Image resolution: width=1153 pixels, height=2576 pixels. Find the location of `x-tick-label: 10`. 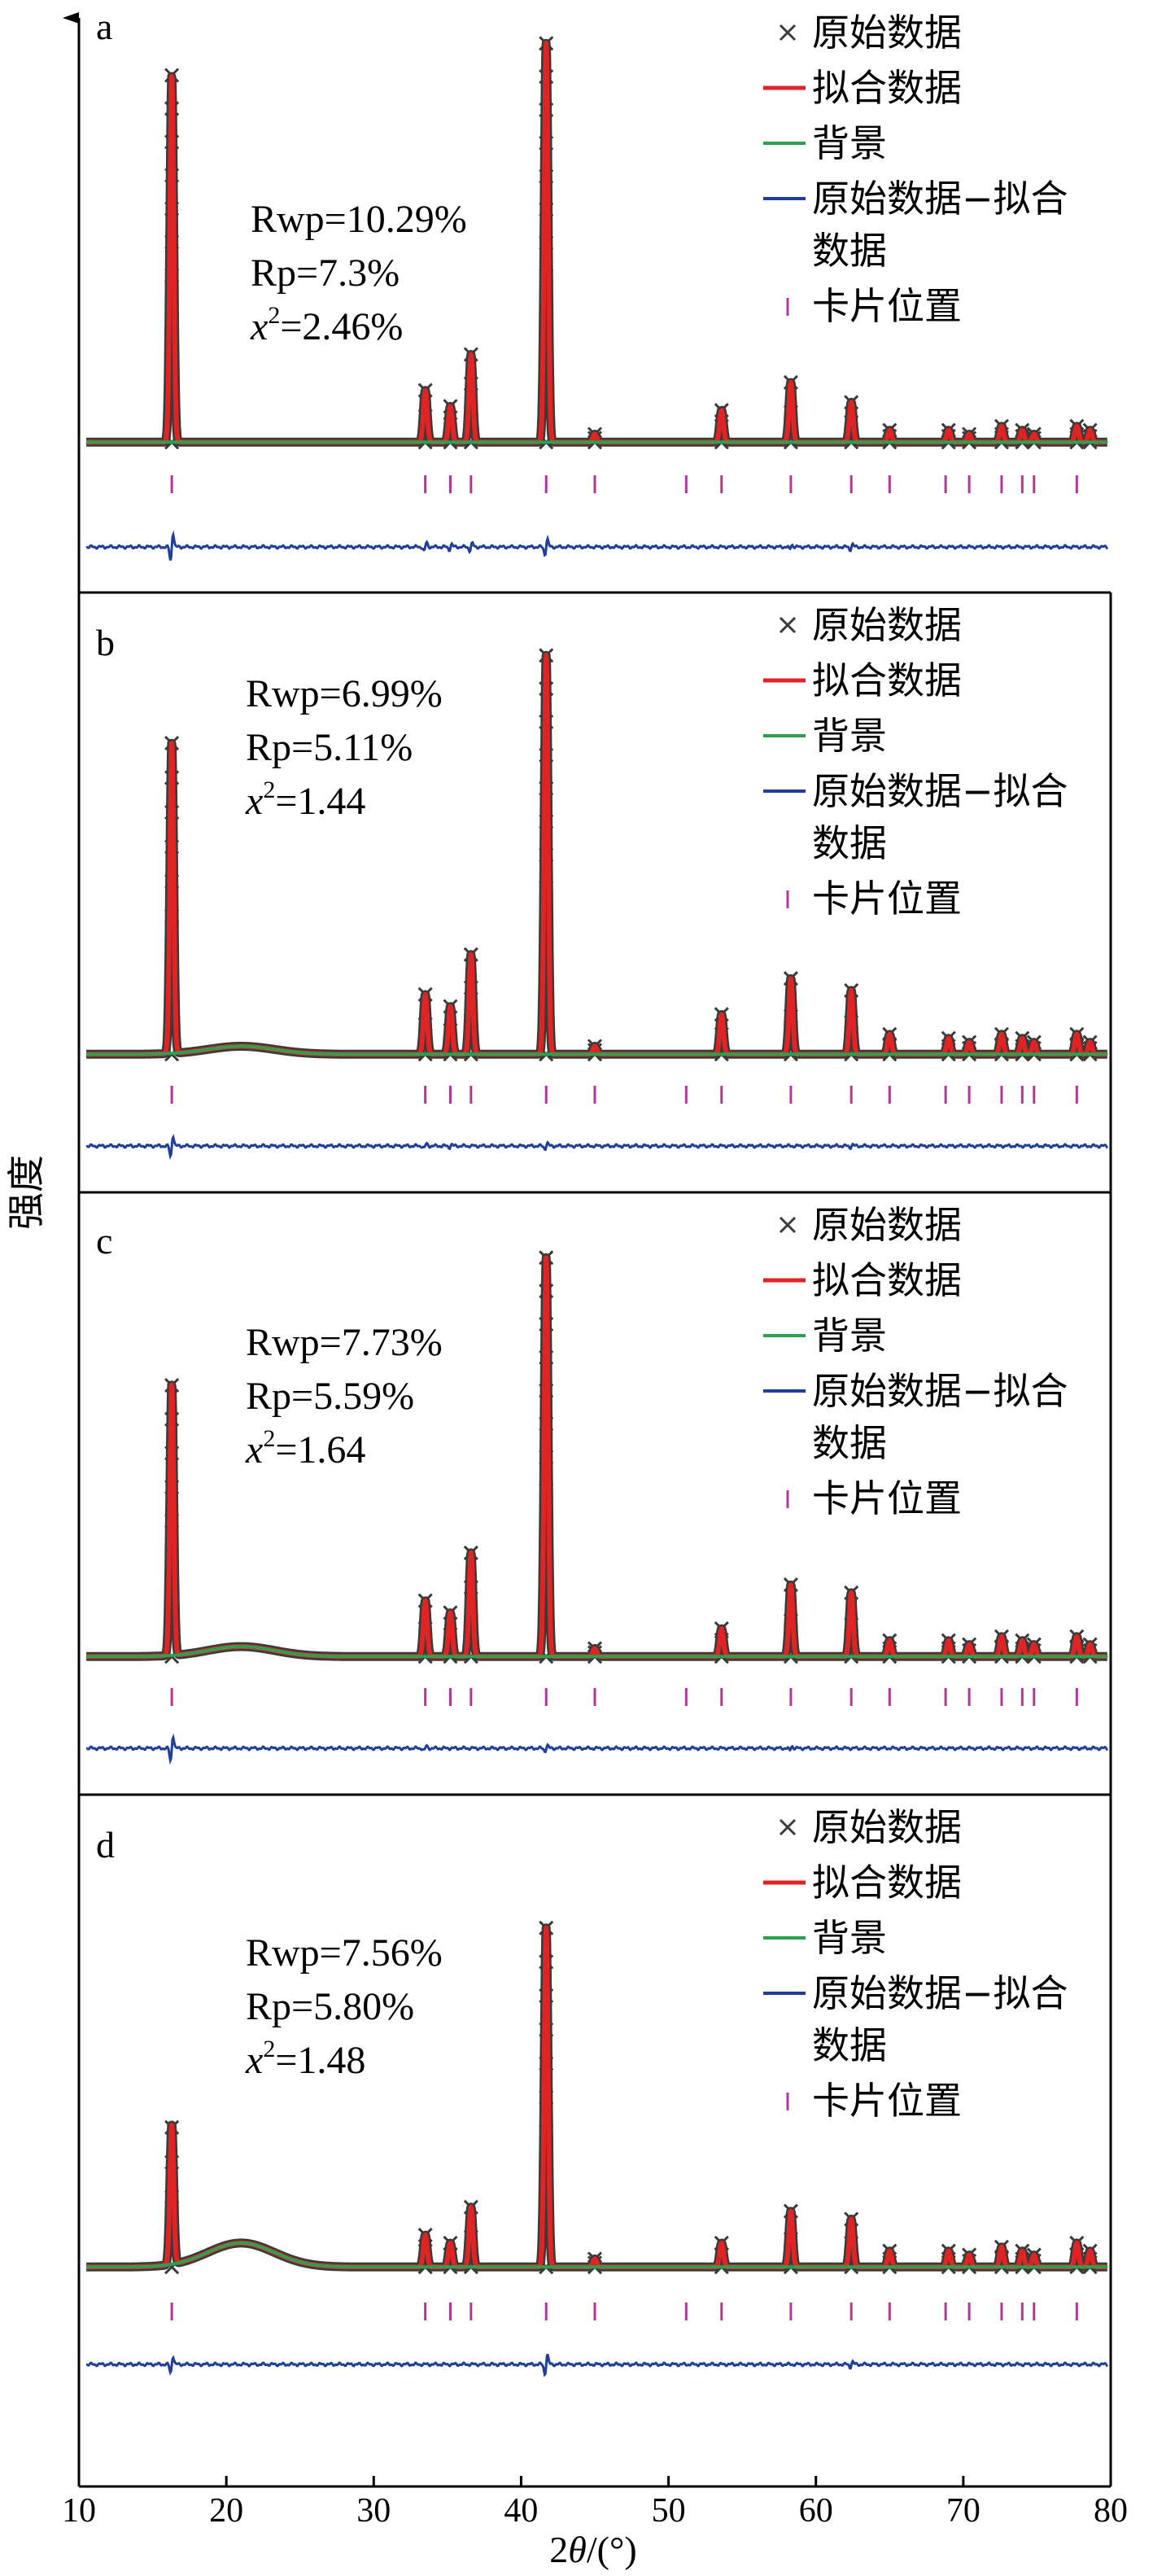

x-tick-label: 10 is located at coordinates (79, 2511).